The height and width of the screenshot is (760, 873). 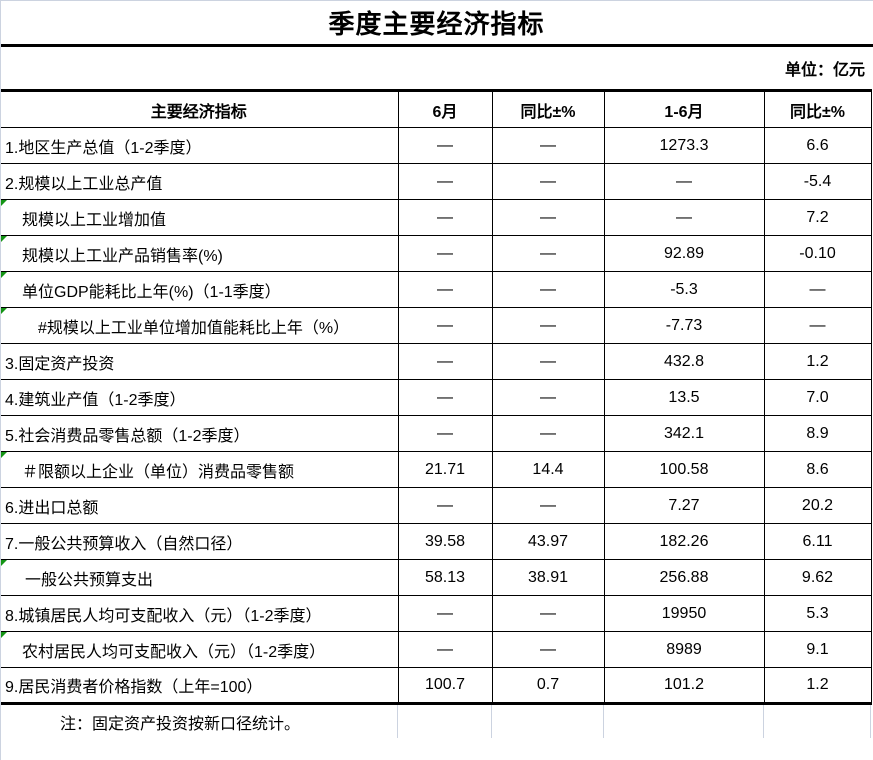 What do you see at coordinates (445, 109) in the screenshot?
I see `header-cell-june: 6月` at bounding box center [445, 109].